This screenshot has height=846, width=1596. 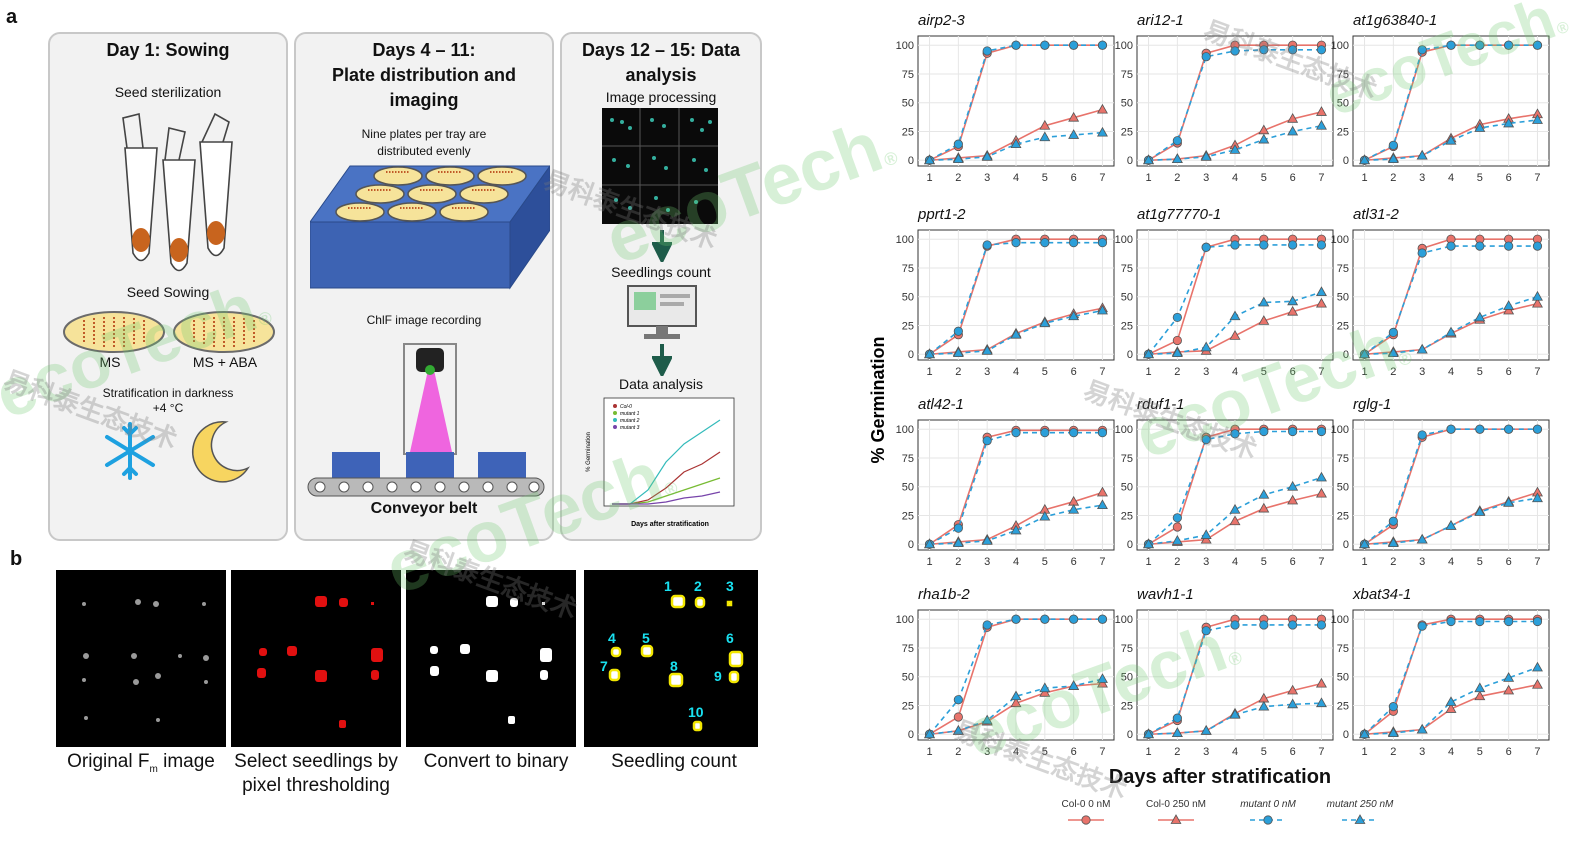 What do you see at coordinates (496, 761) in the screenshot?
I see `caption-binary: Convert to binary` at bounding box center [496, 761].